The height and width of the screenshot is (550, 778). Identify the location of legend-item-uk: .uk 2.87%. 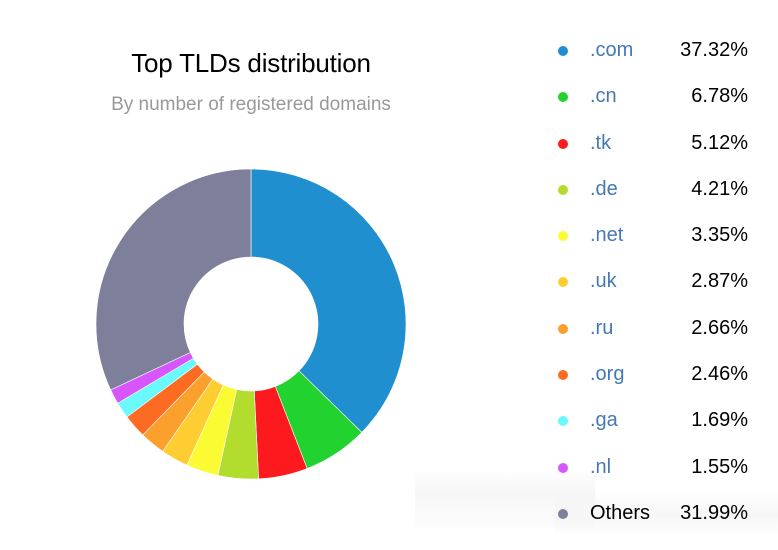
(657, 286).